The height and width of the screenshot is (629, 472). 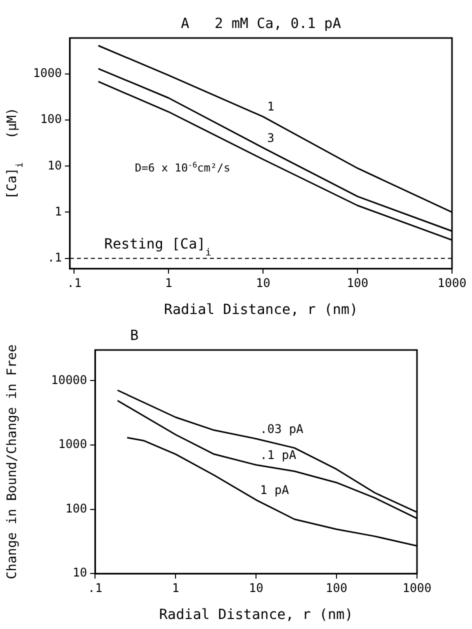 I want to click on y-tick-label: .1, so click(x=54, y=257).